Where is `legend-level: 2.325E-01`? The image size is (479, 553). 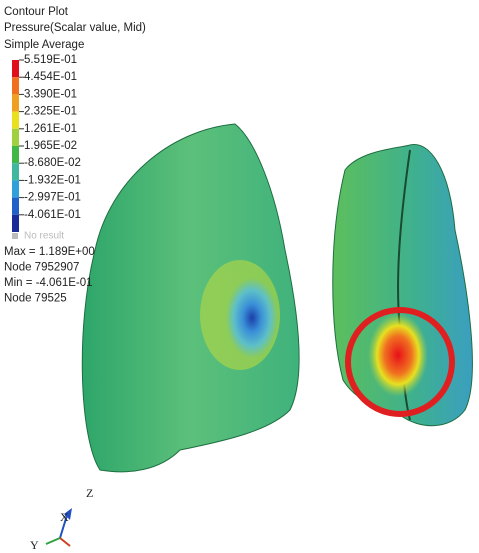 legend-level: 2.325E-01 is located at coordinates (50, 112).